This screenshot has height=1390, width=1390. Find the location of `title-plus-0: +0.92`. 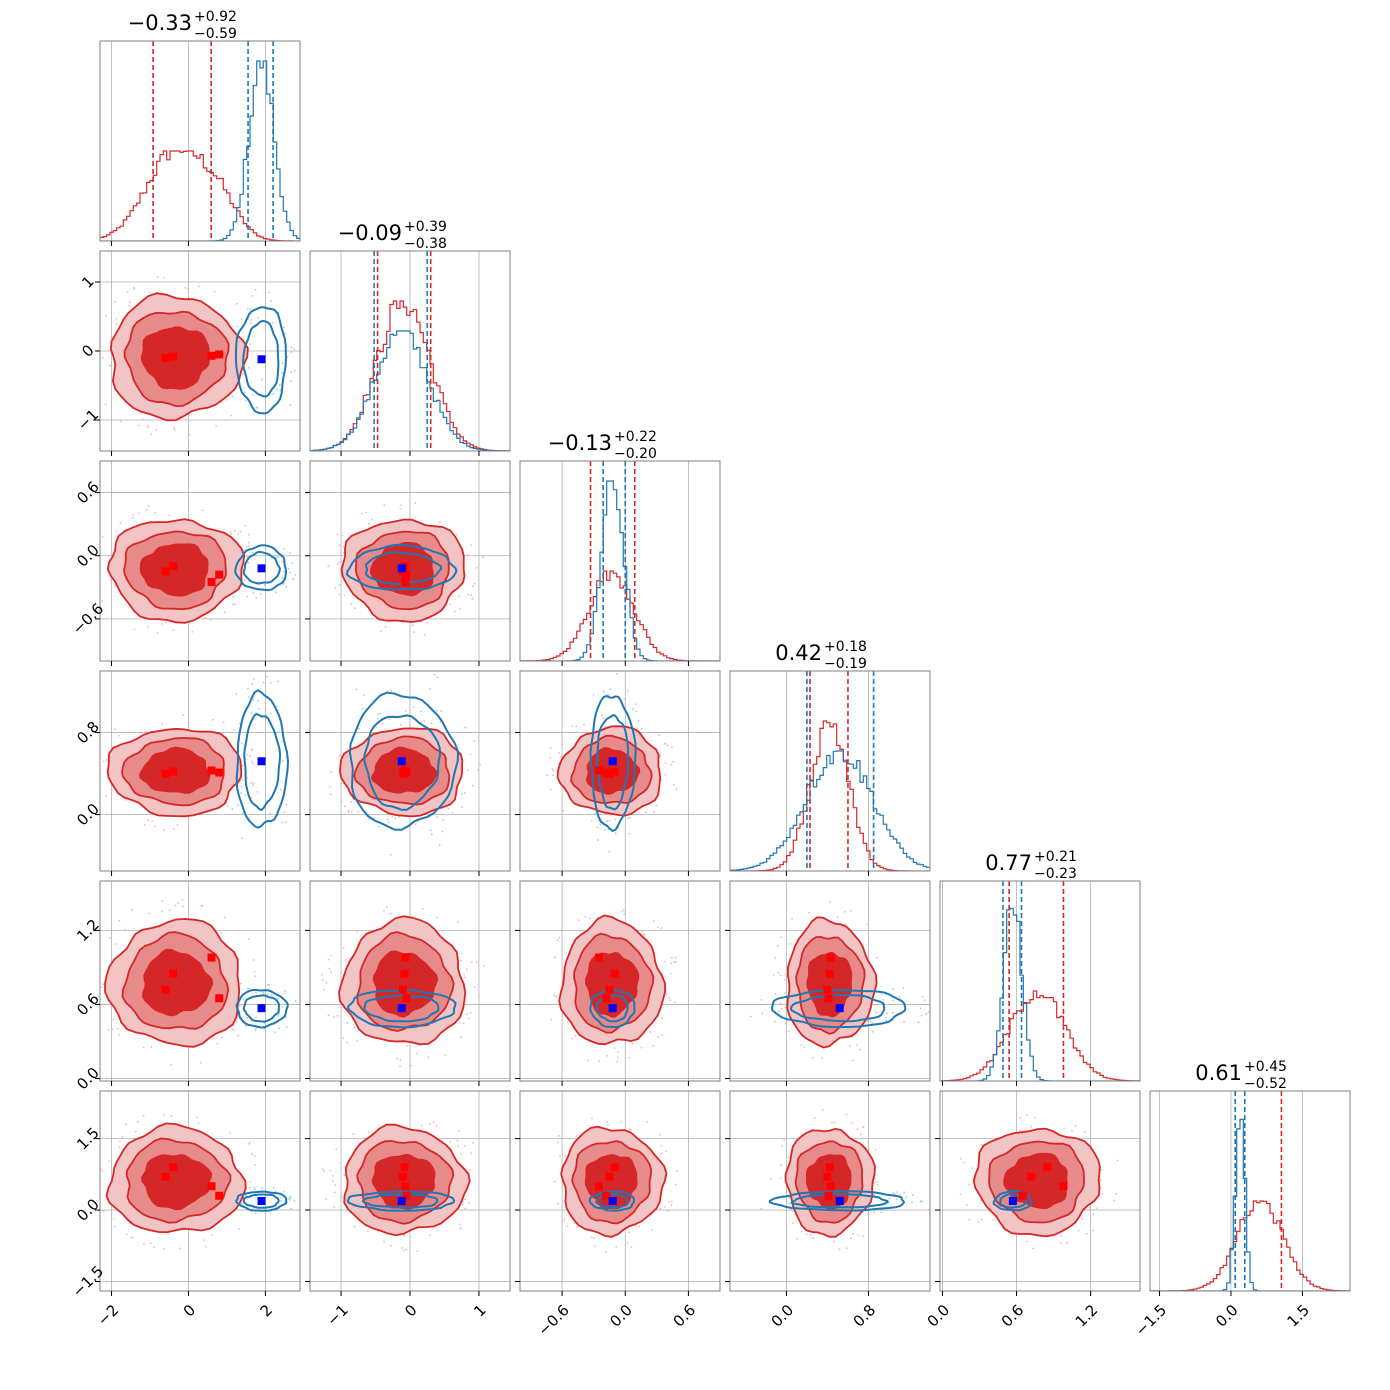

title-plus-0: +0.92 is located at coordinates (215, 17).